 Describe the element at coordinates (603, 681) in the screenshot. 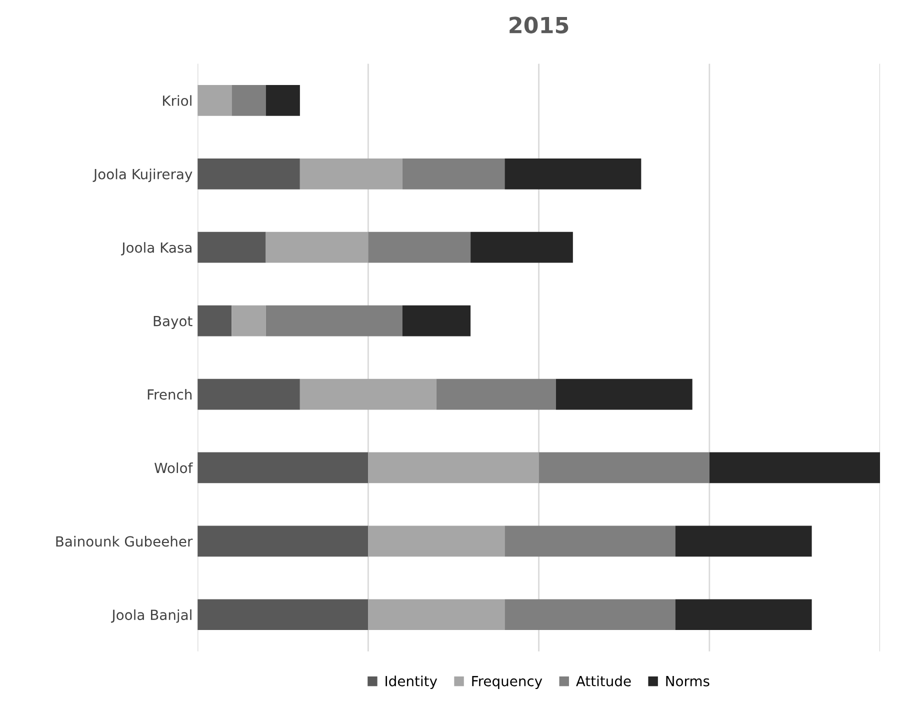

I see `legend-label: Attitude` at that location.